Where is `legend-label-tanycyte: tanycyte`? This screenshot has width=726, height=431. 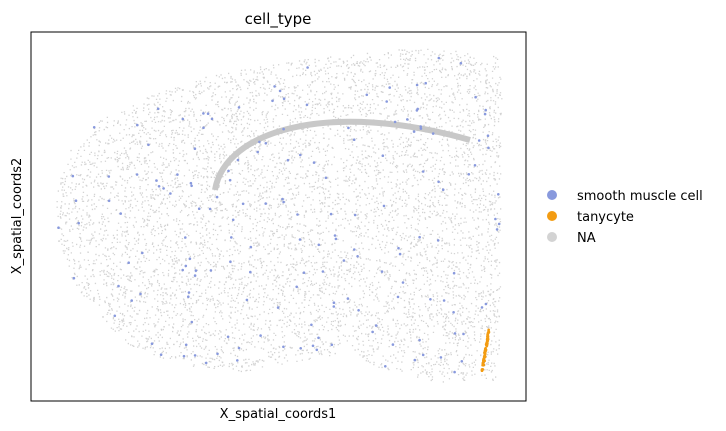 legend-label-tanycyte: tanycyte is located at coordinates (605, 217).